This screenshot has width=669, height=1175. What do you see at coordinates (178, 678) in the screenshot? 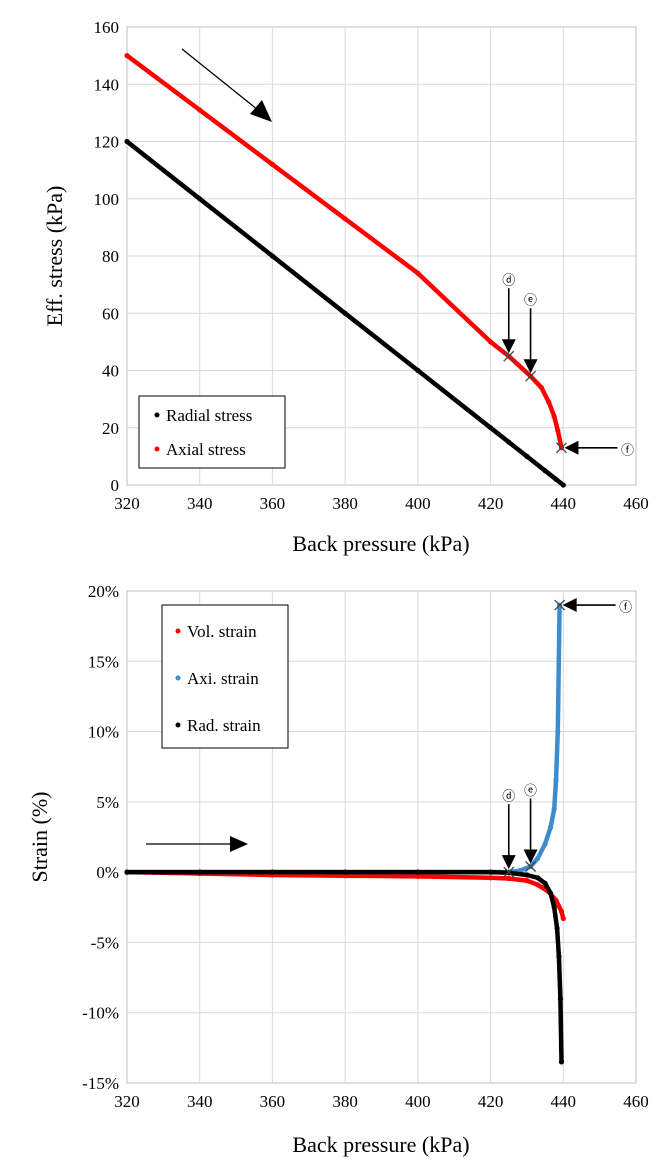
I see `legend-swatch-axi` at bounding box center [178, 678].